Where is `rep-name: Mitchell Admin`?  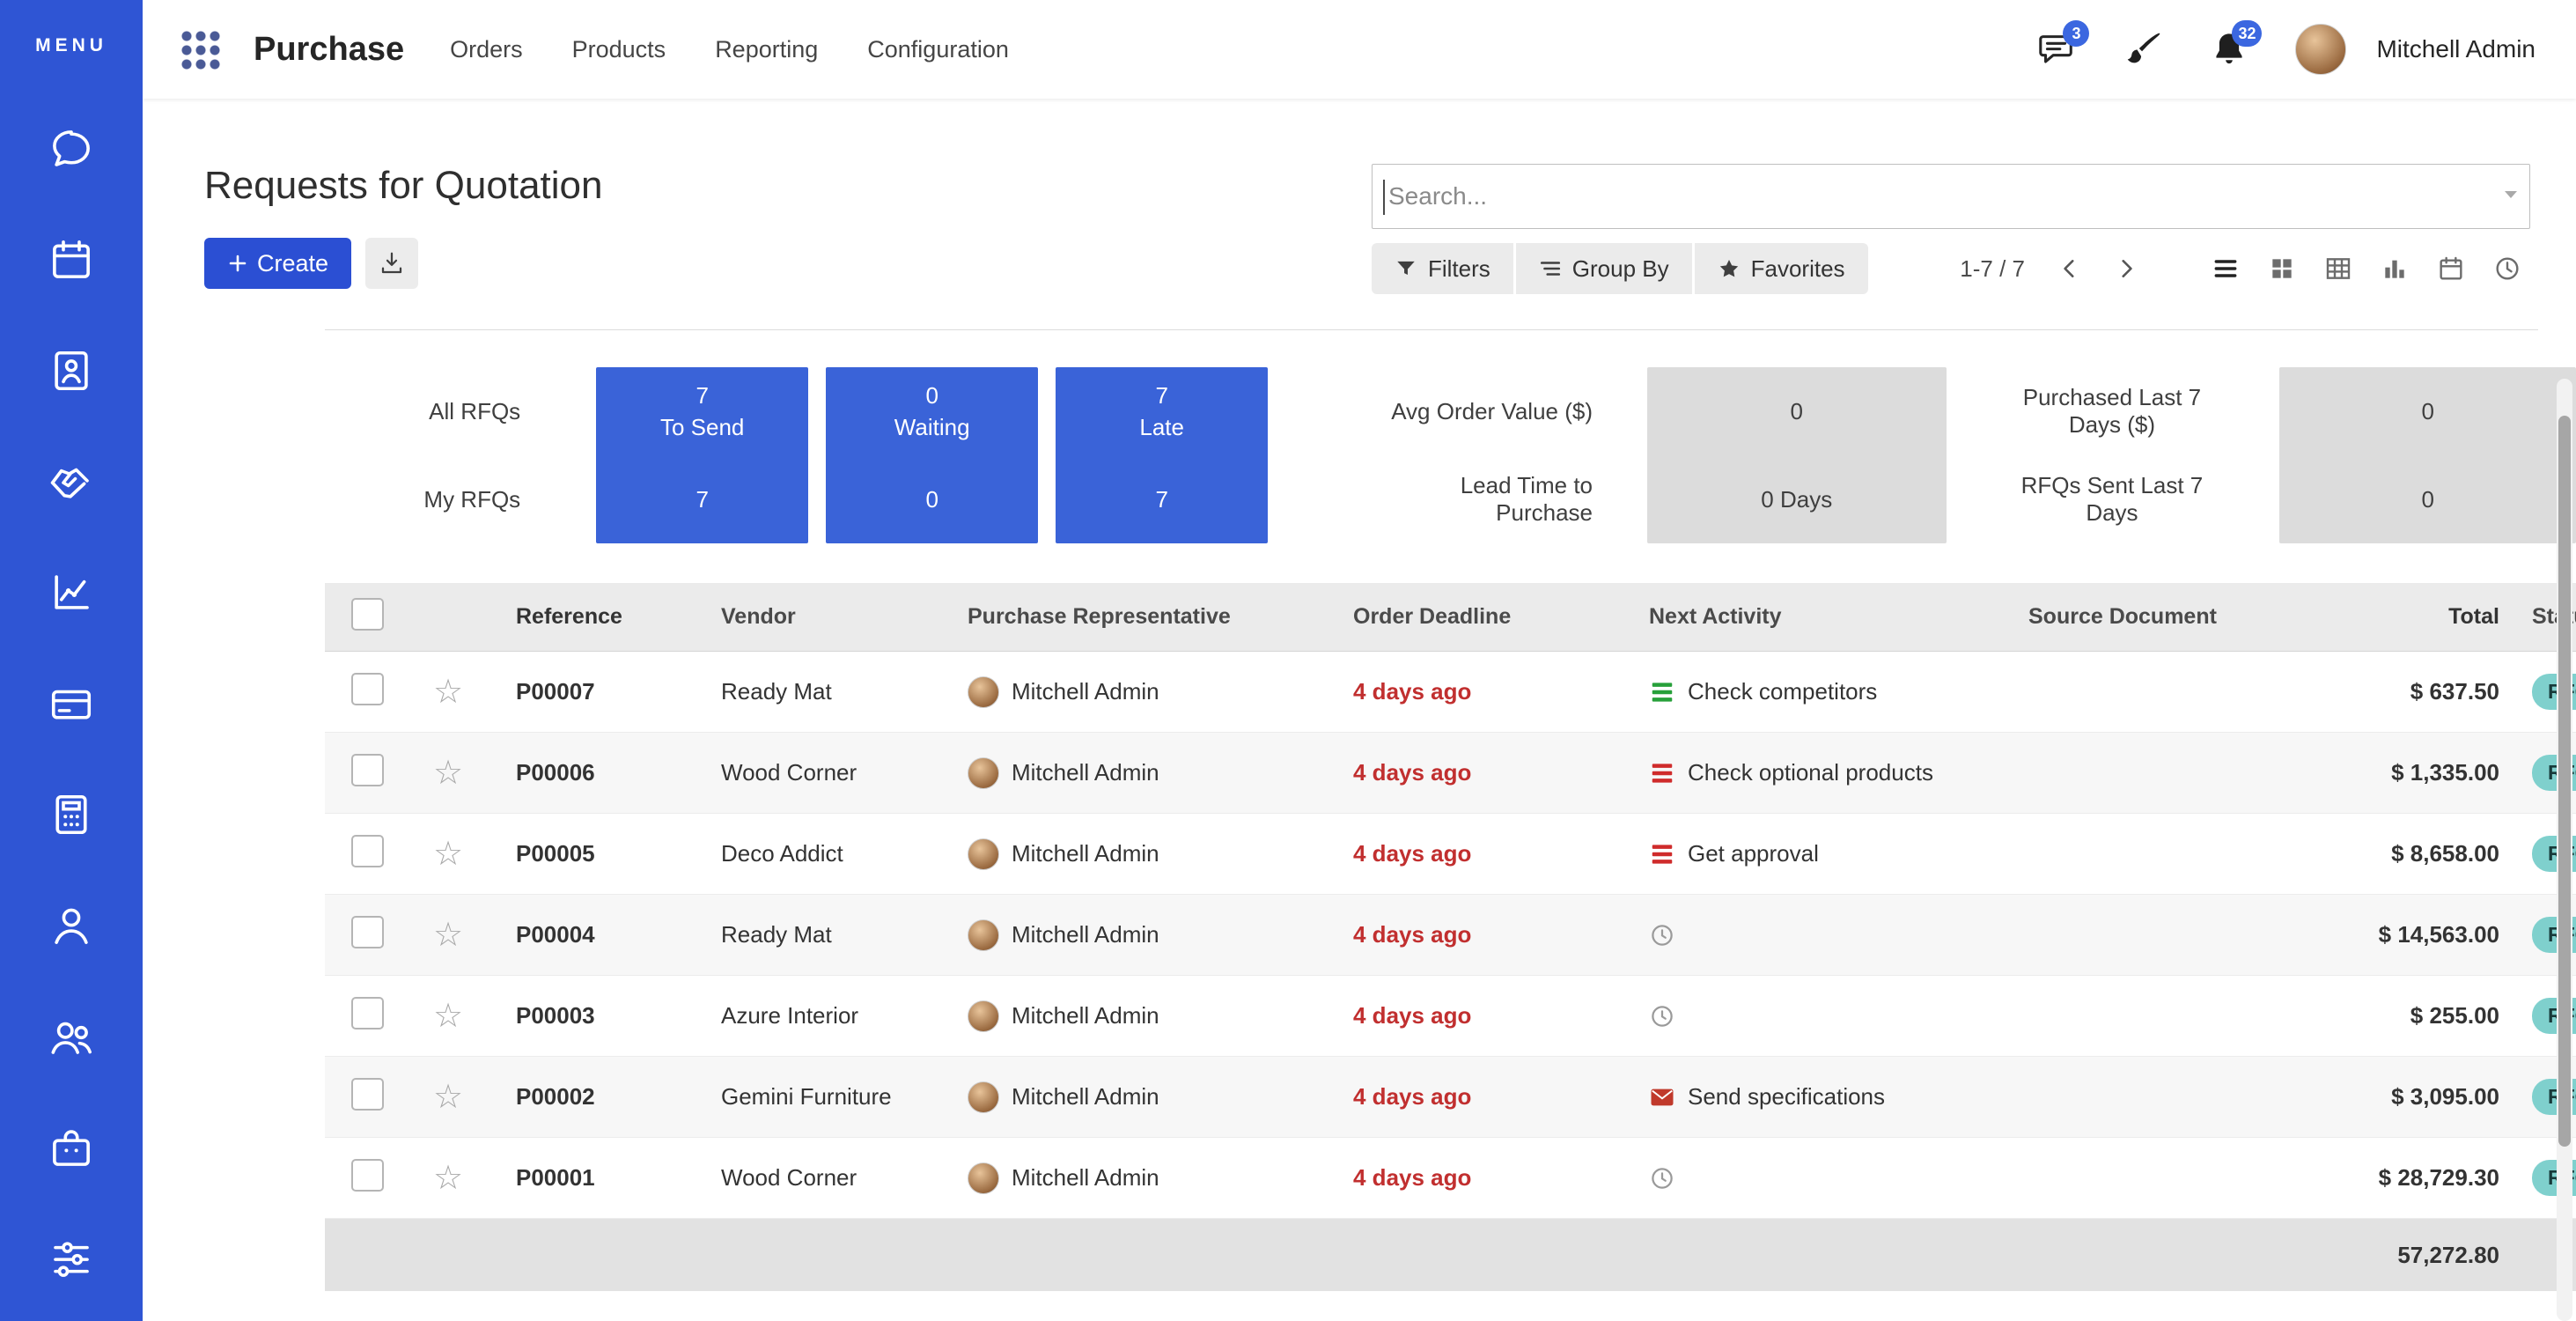
rep-name: Mitchell Admin is located at coordinates (1085, 1178).